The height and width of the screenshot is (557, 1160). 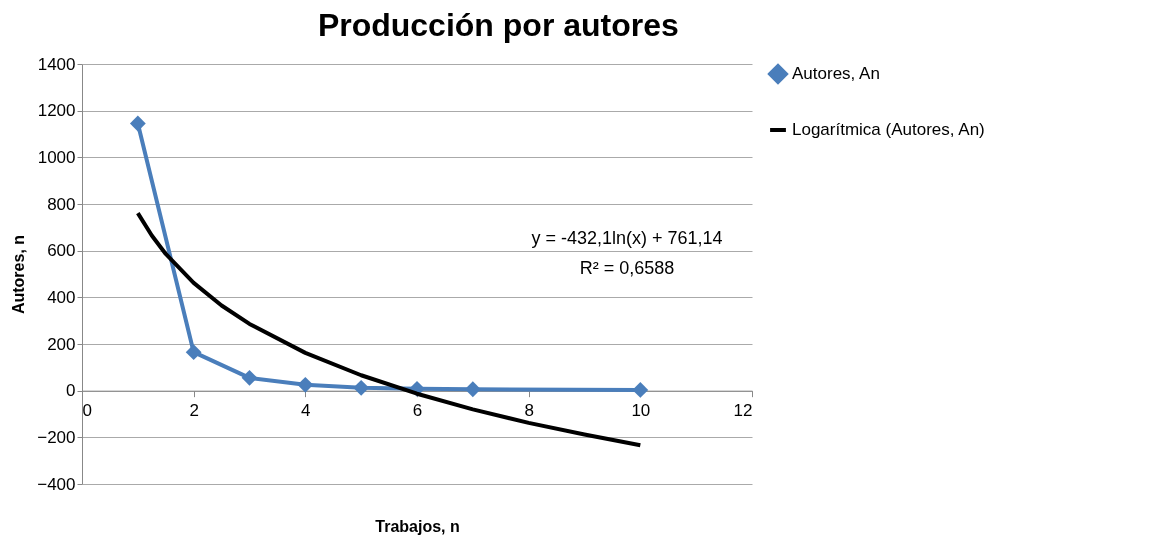 What do you see at coordinates (743, 411) in the screenshot?
I see `x-tick-label: 12` at bounding box center [743, 411].